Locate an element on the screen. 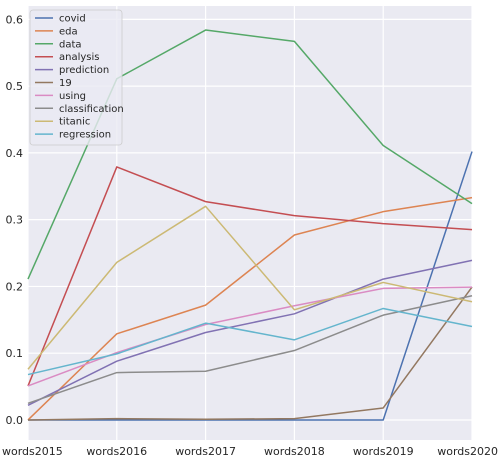  x-tick-label: words2017 is located at coordinates (205, 451).